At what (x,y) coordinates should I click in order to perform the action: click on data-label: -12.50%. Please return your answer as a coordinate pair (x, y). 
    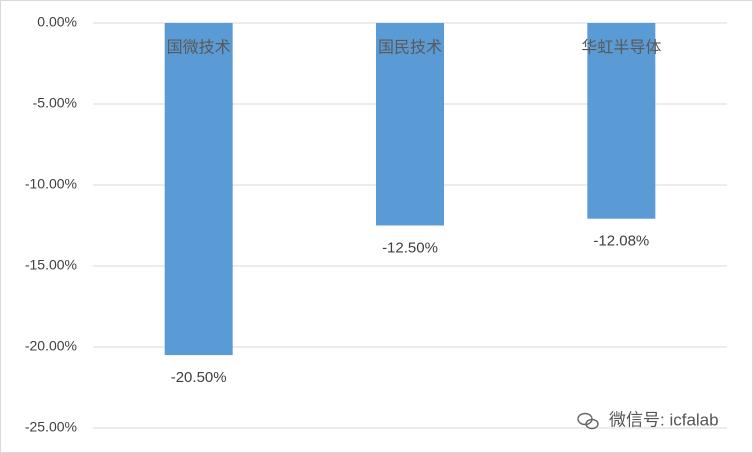
    Looking at the image, I should click on (410, 247).